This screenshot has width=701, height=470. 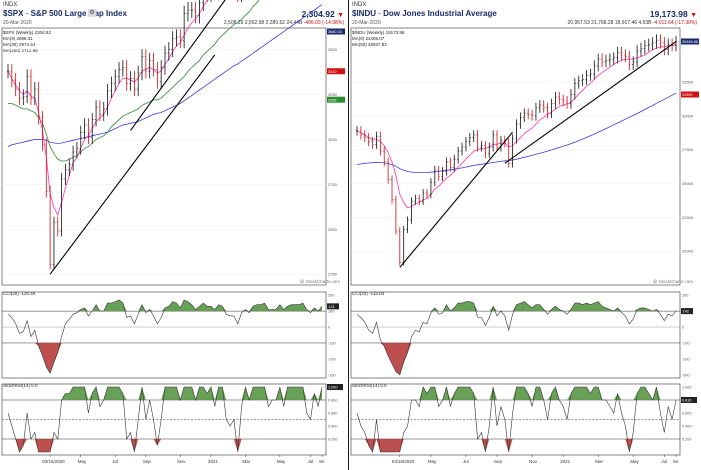 I want to click on chart-date: 20-Mar-2020, so click(x=366, y=23).